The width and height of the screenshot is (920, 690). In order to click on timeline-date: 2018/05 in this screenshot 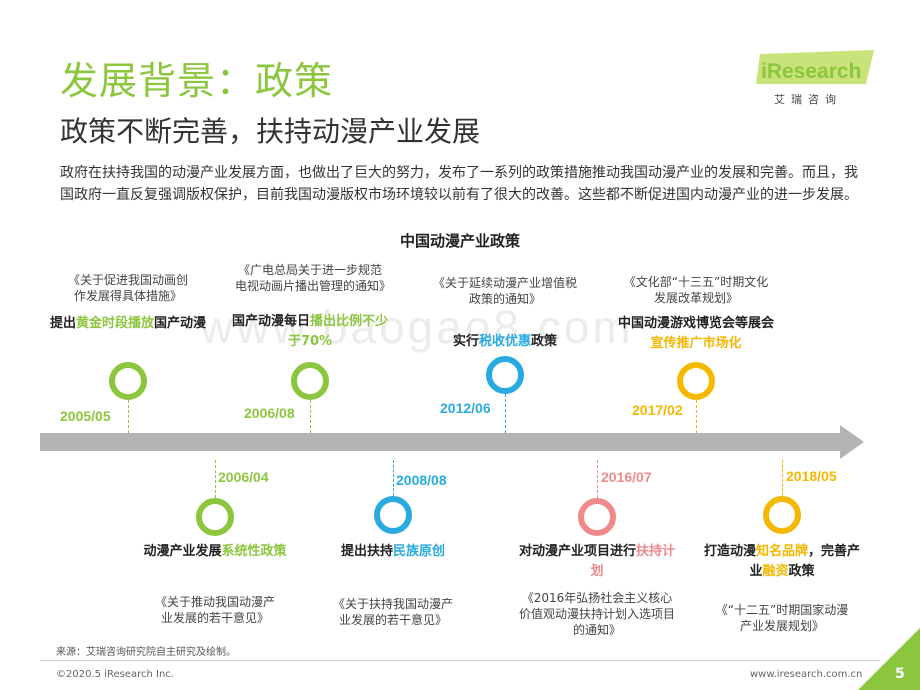, I will do `click(811, 476)`.